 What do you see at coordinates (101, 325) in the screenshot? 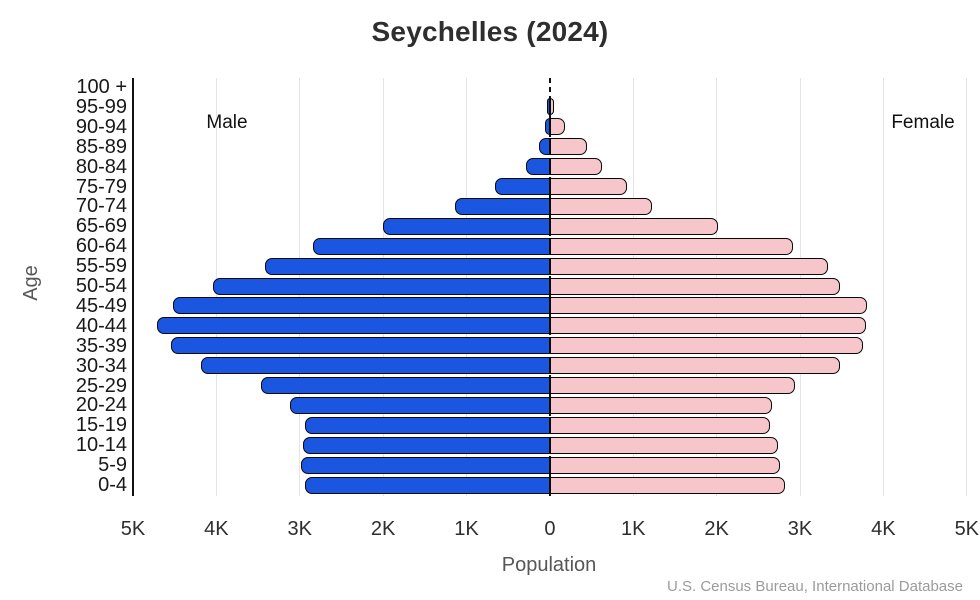
I see `age-tick-label: 40-44` at bounding box center [101, 325].